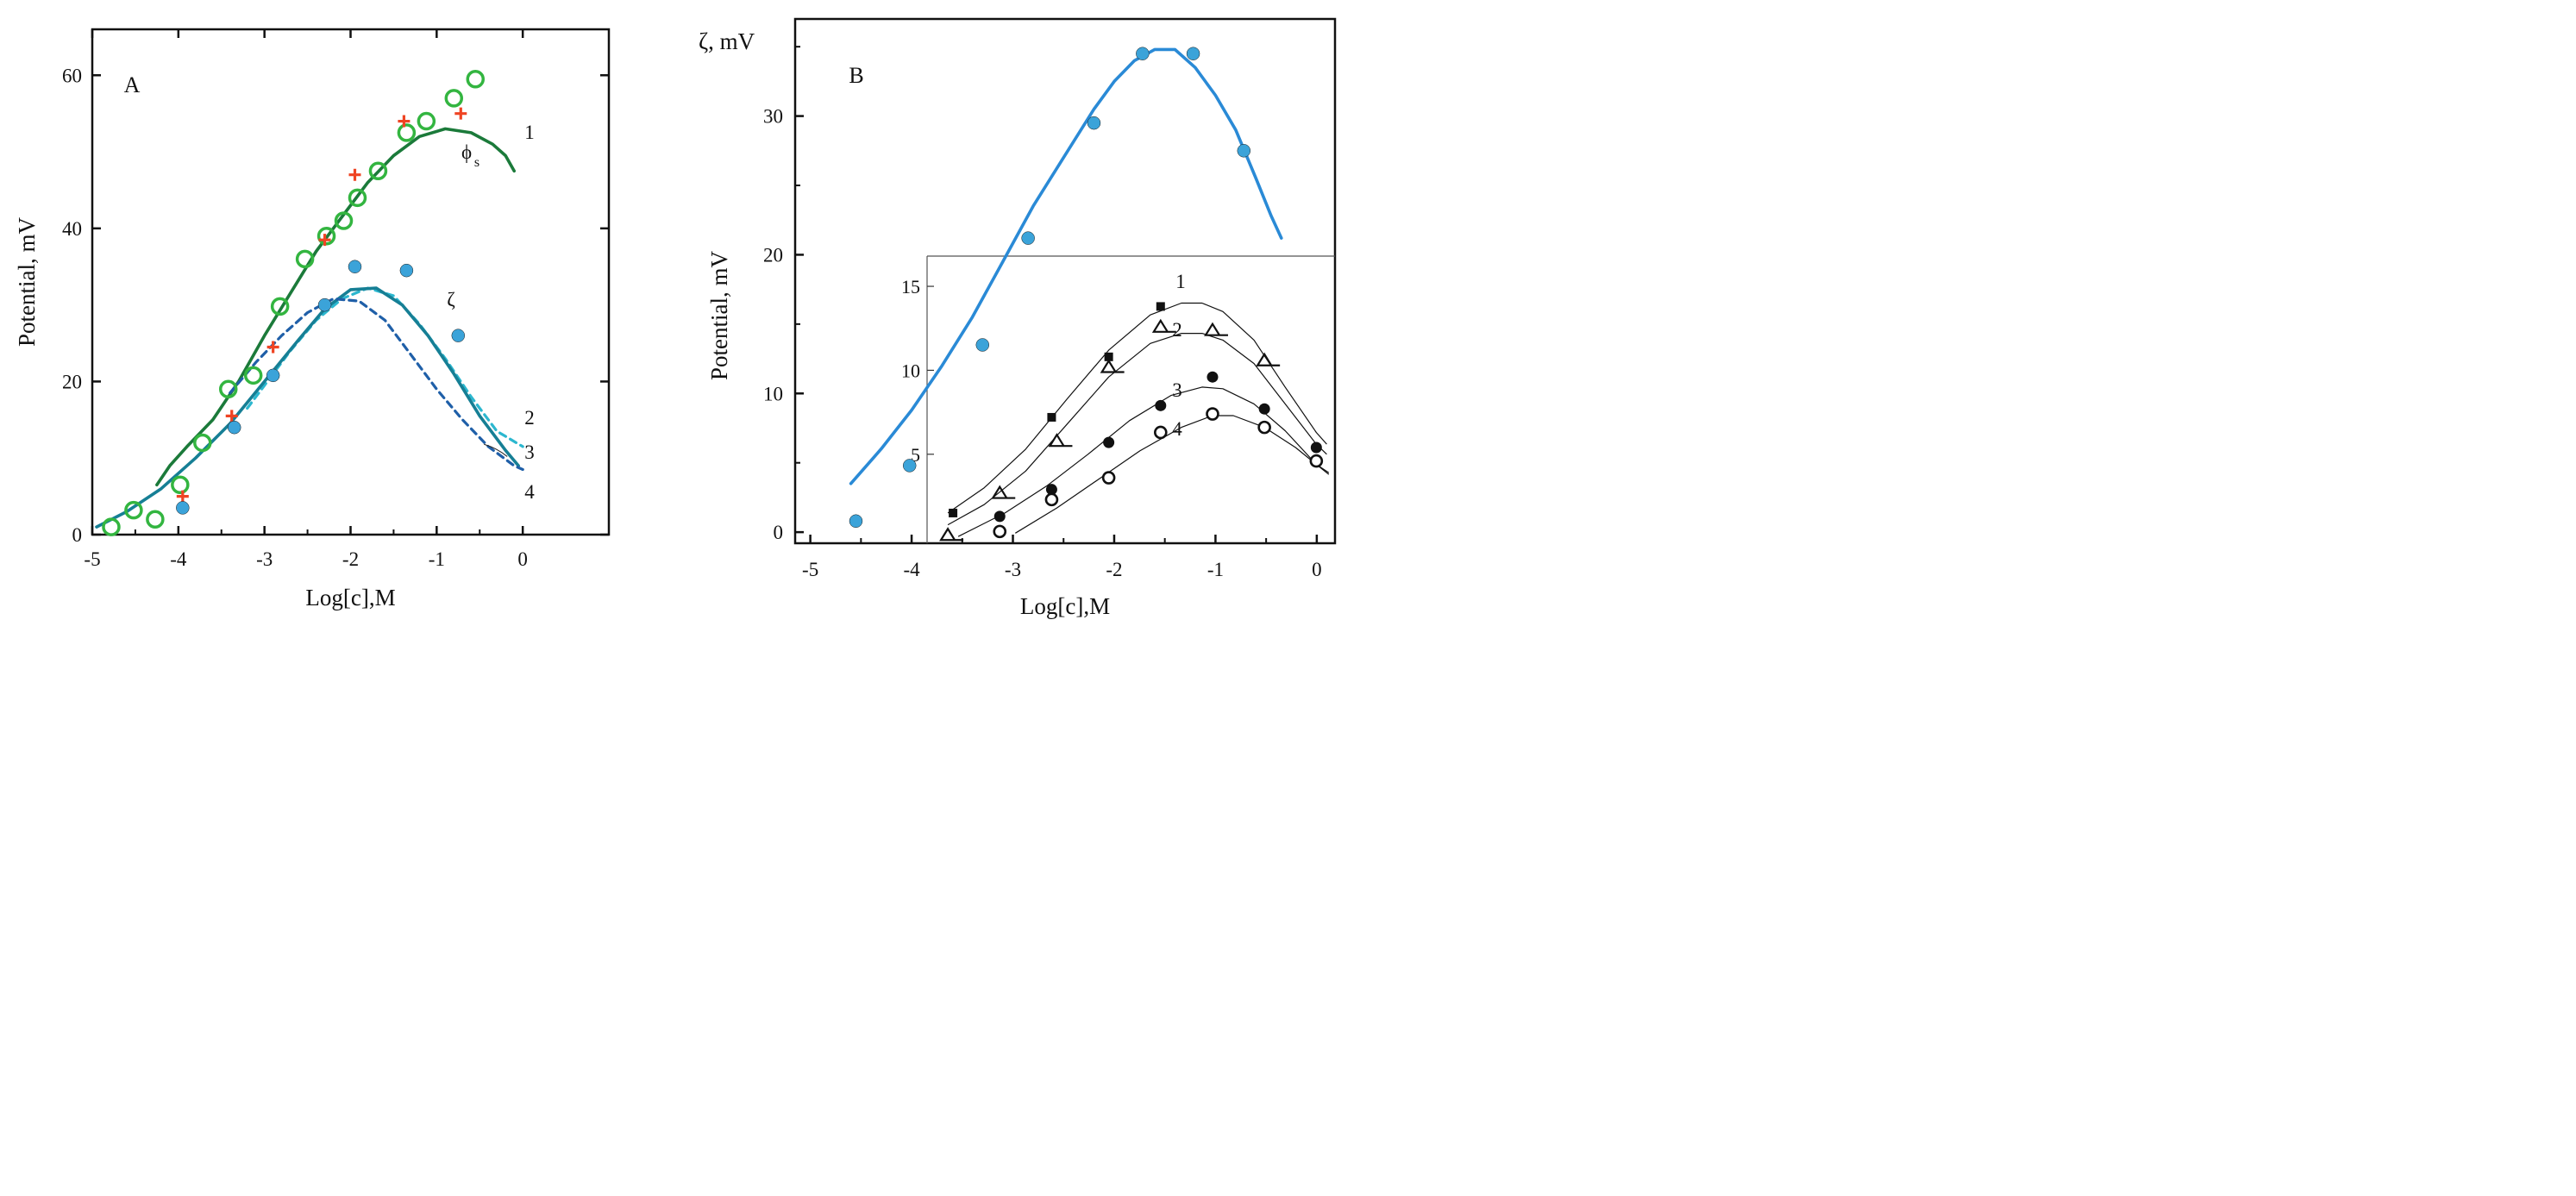  I want to click on inset-curve-number-1: 1, so click(1180, 281).